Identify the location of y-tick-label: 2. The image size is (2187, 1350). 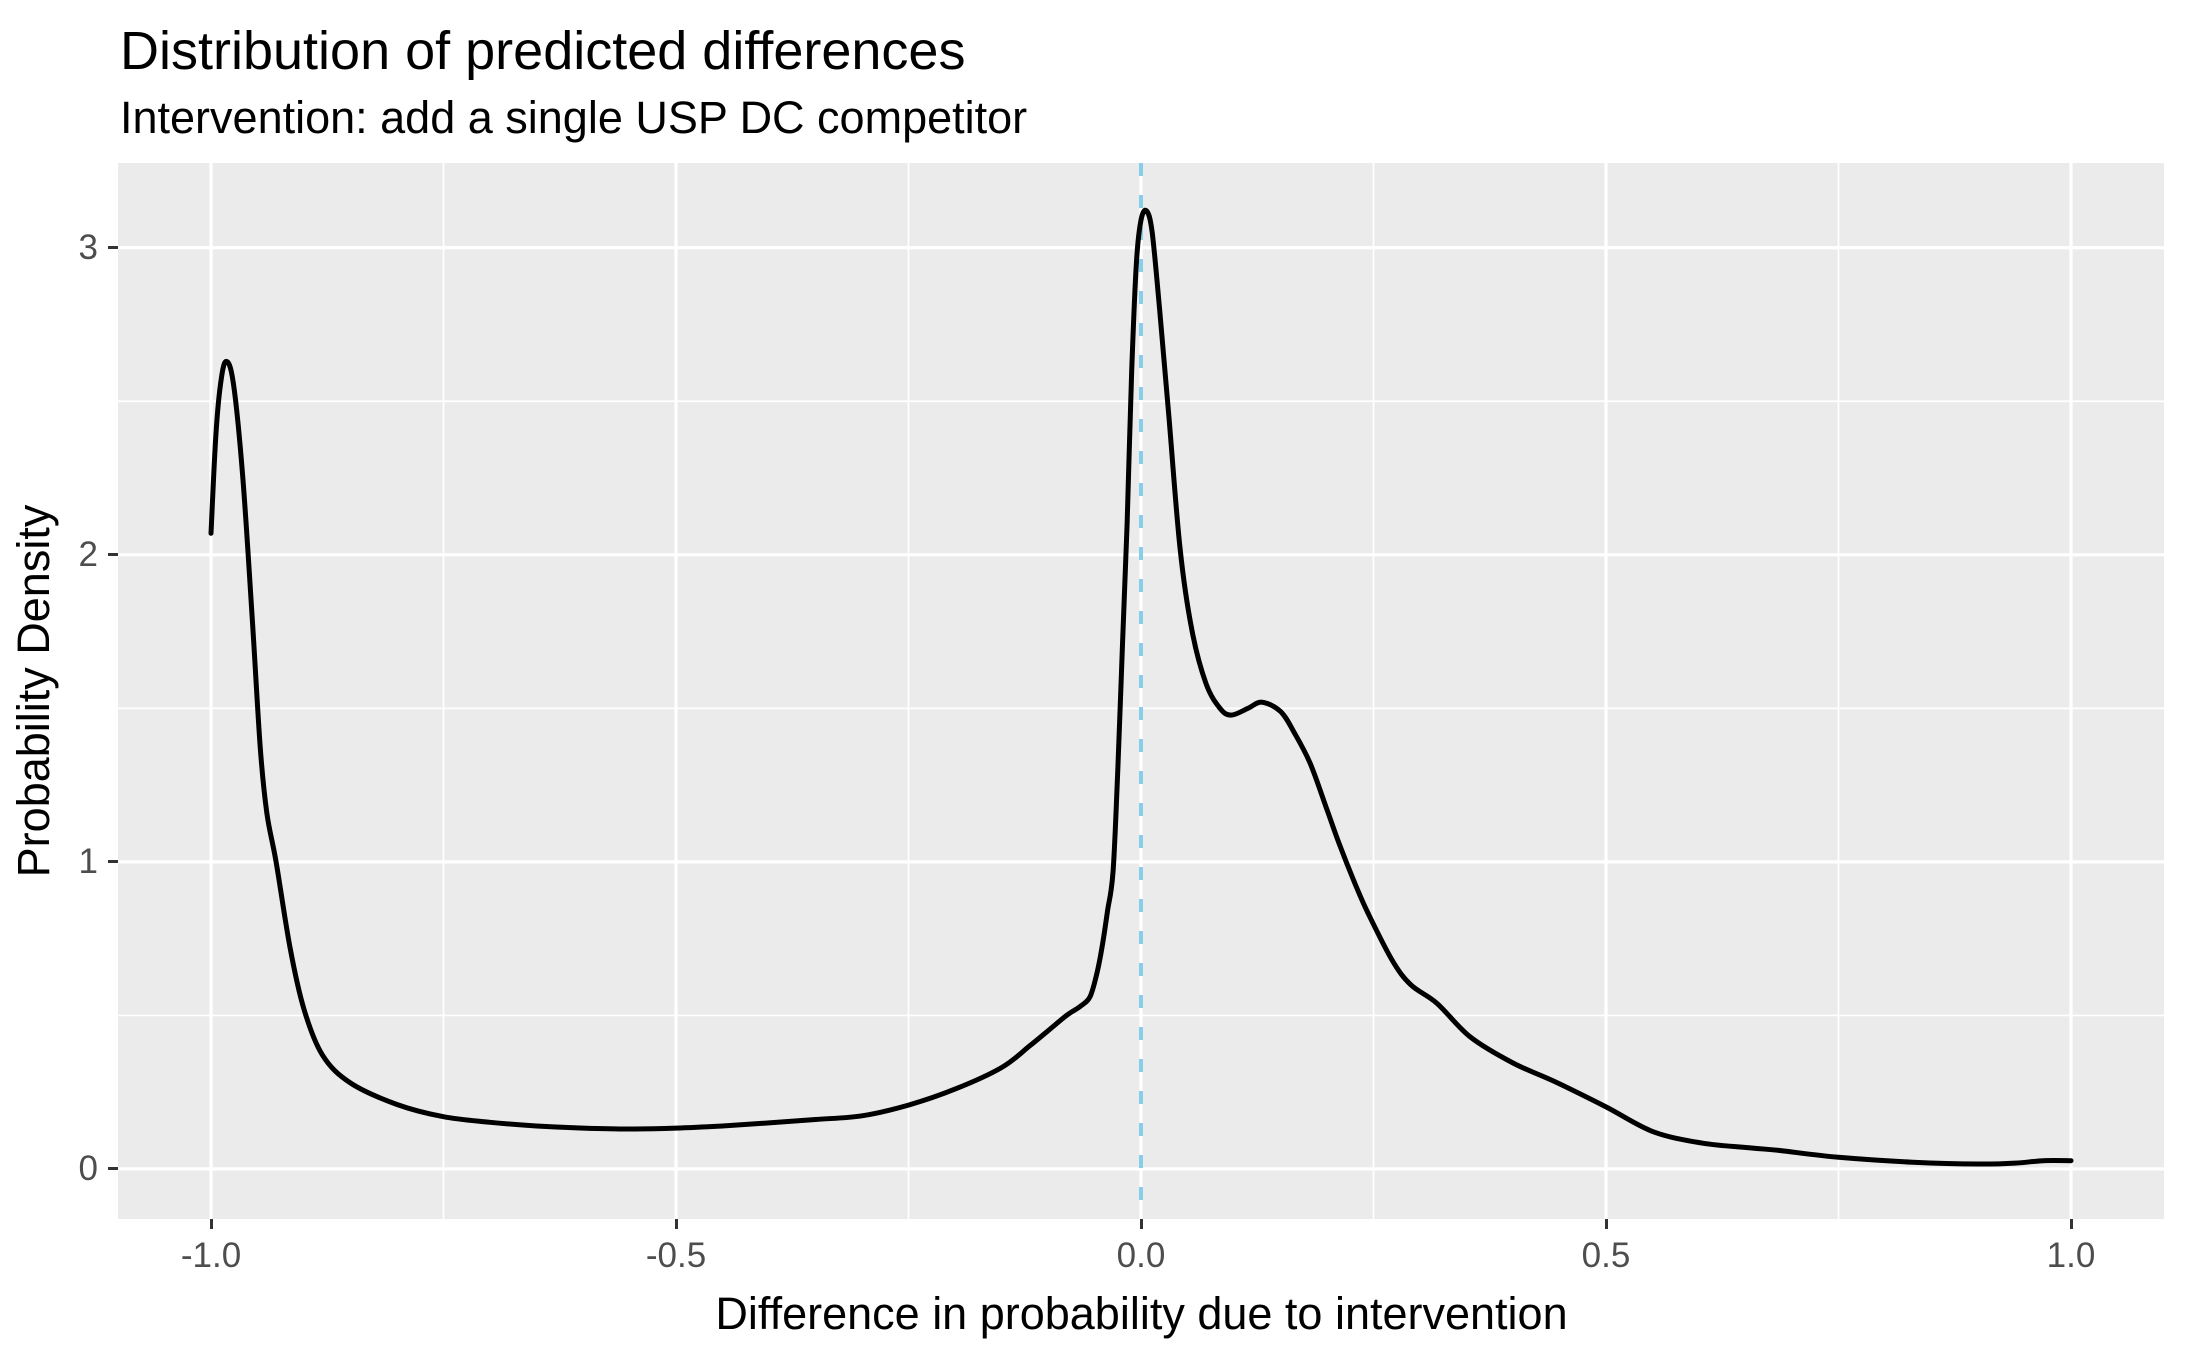
(88, 554).